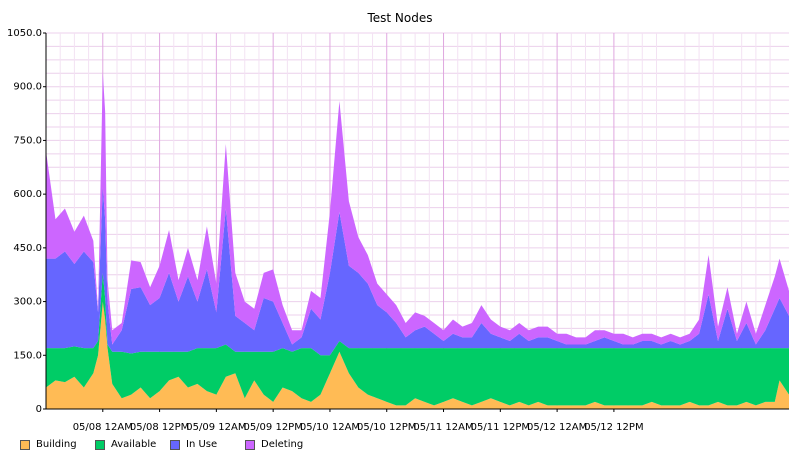 This screenshot has width=800, height=458. I want to click on x-tick-label: 05/11 12PM, so click(500, 427).